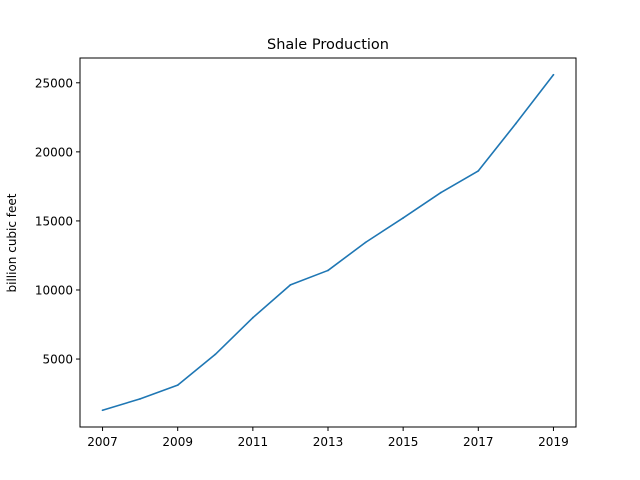  I want to click on y-tick-label: 15000, so click(54, 221).